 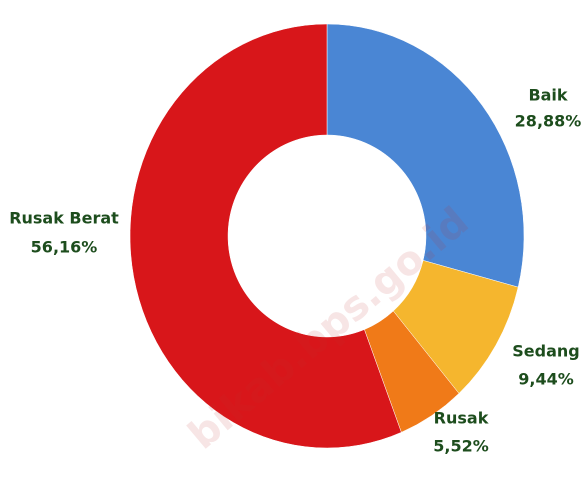 What do you see at coordinates (547, 95) in the screenshot?
I see `category-label: Baik` at bounding box center [547, 95].